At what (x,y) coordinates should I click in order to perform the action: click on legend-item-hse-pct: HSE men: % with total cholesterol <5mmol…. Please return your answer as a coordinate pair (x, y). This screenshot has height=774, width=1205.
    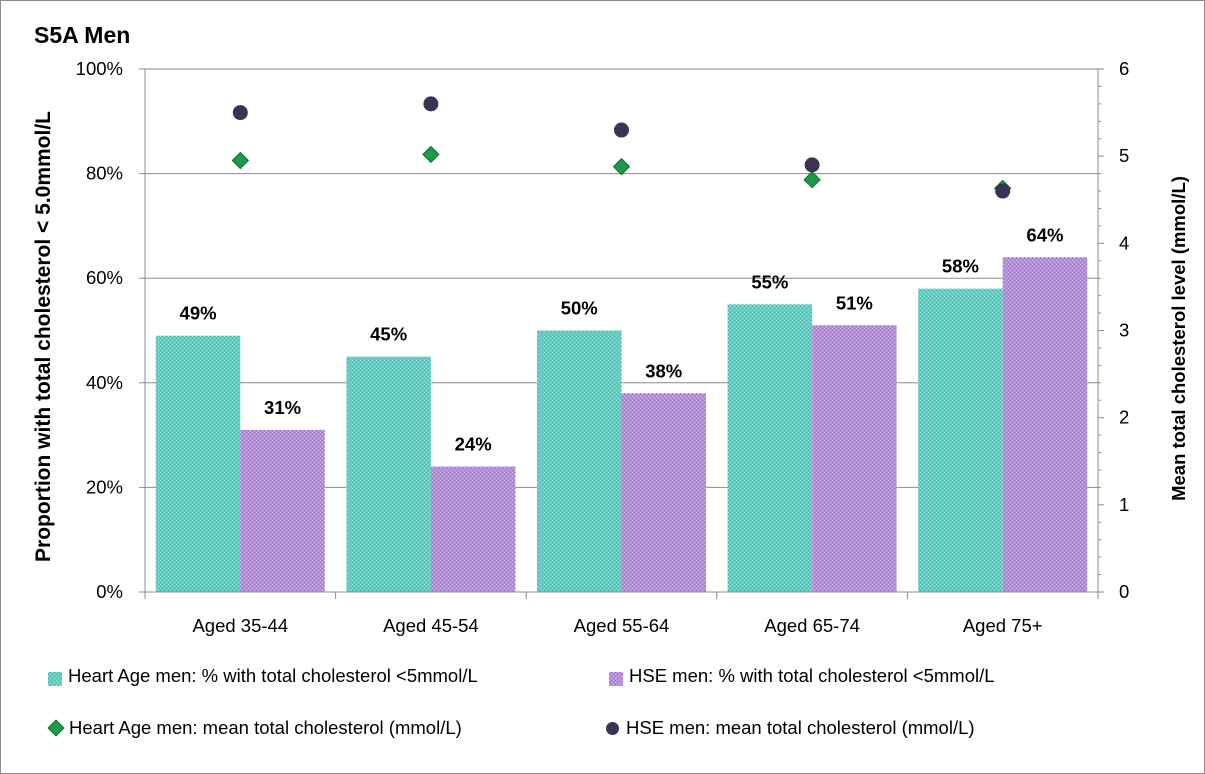
    Looking at the image, I should click on (802, 676).